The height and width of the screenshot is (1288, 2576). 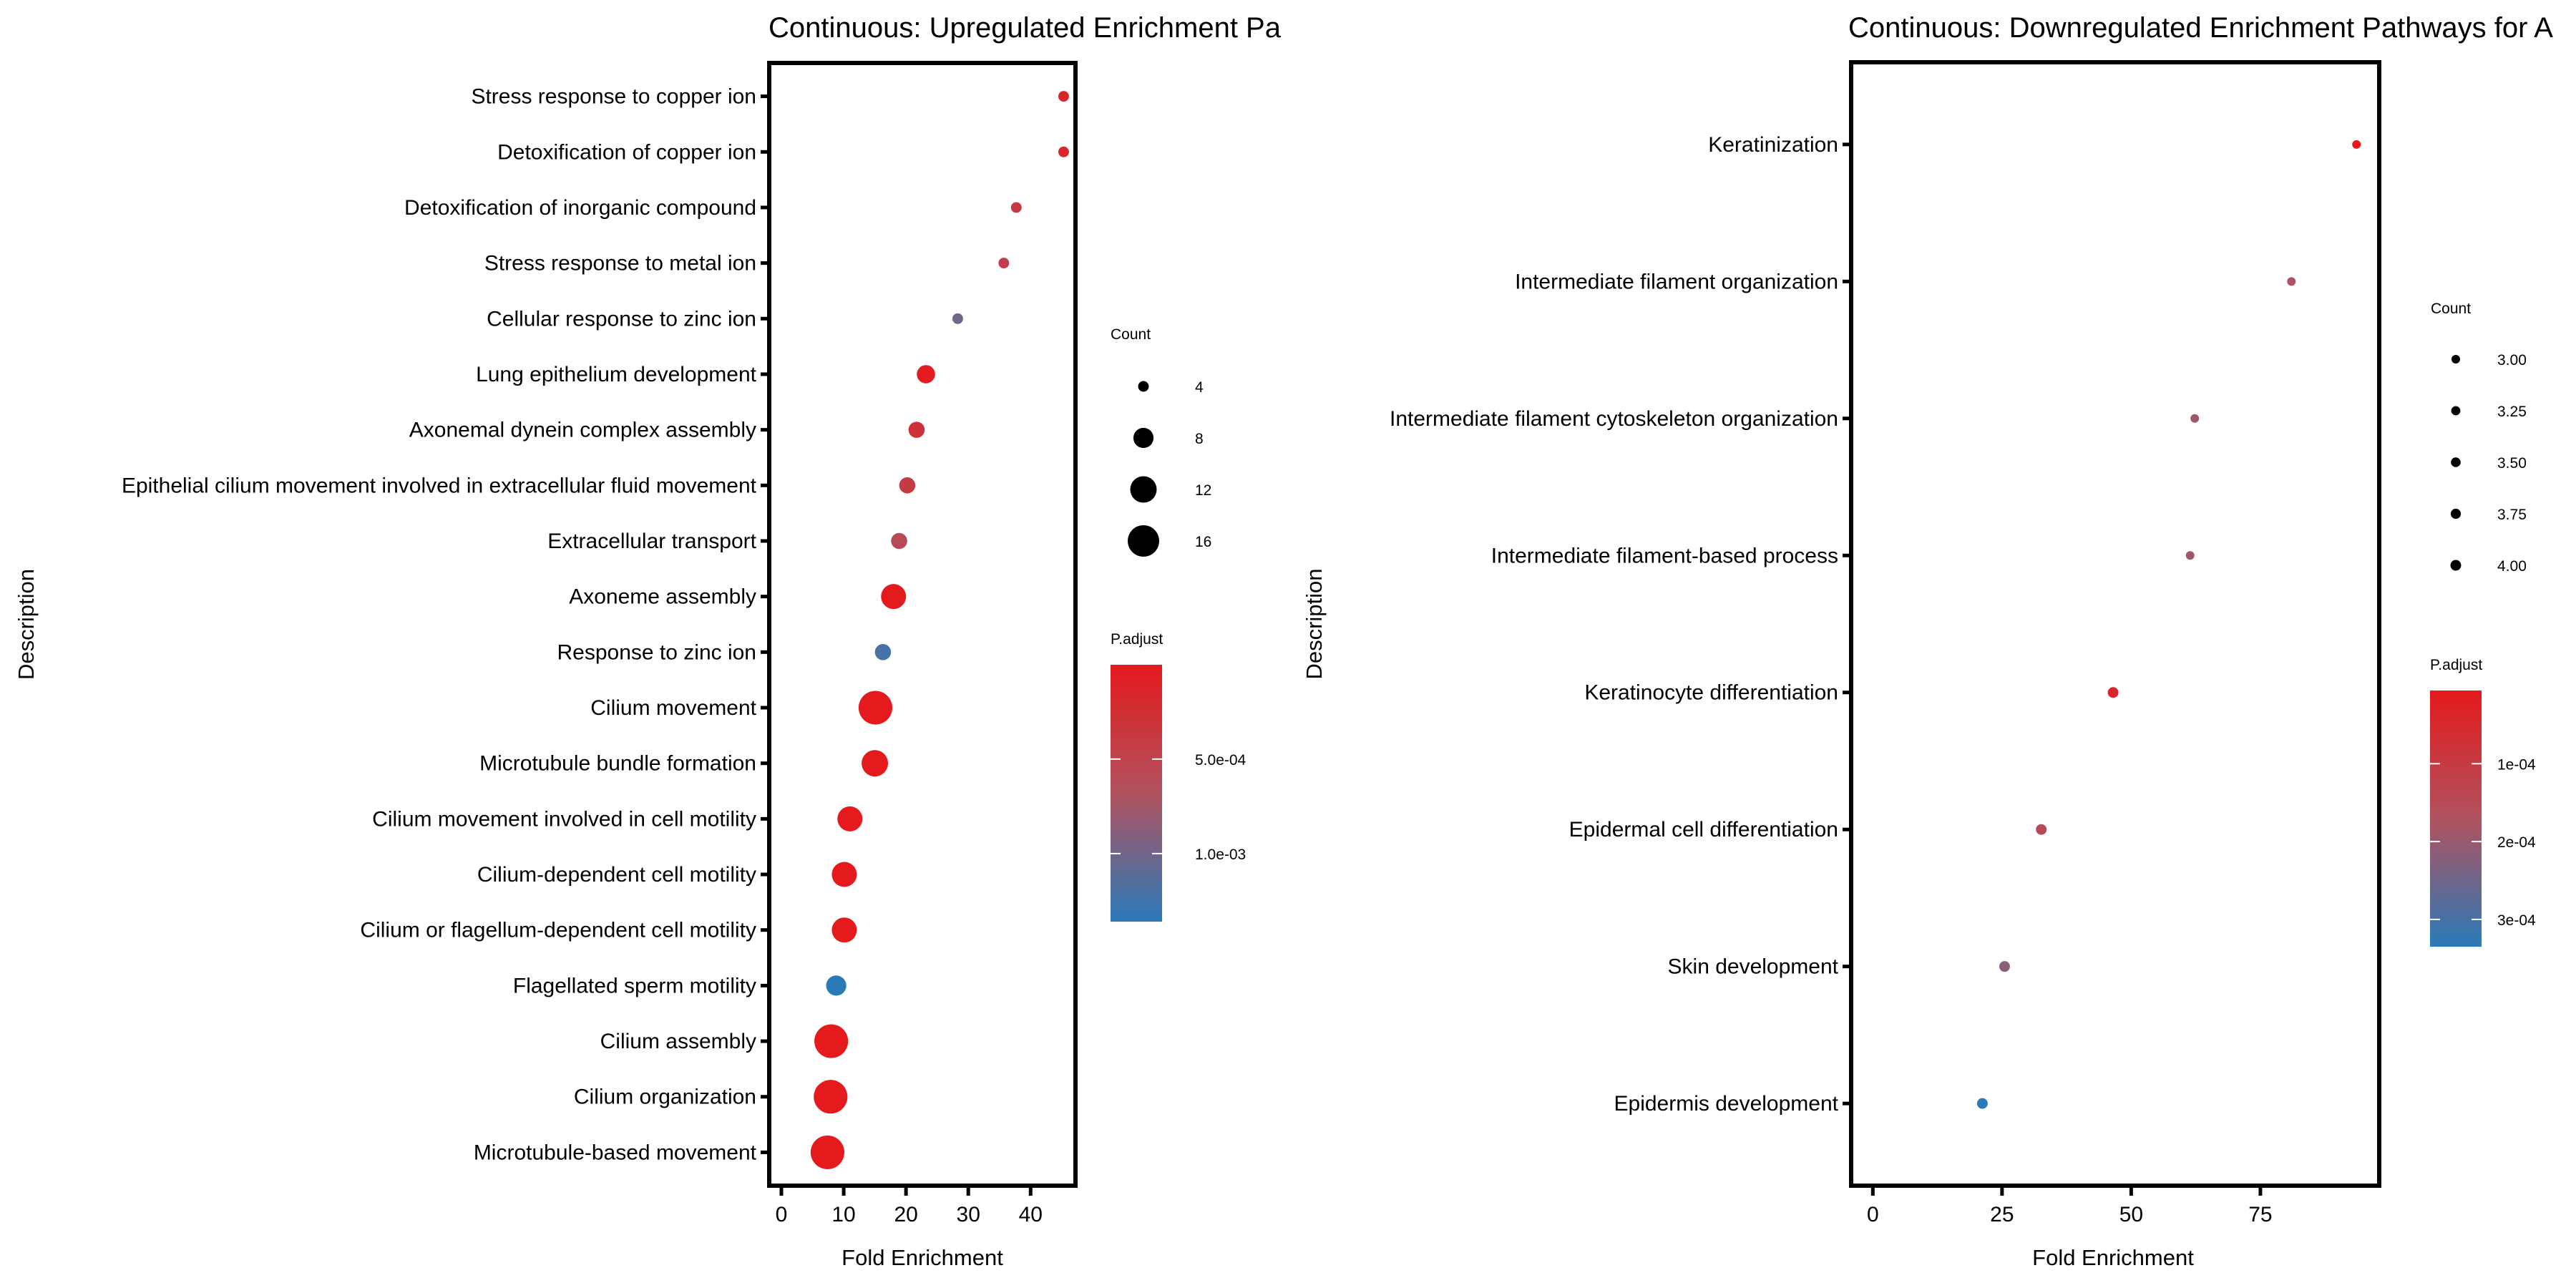 What do you see at coordinates (1773, 145) in the screenshot?
I see `y-tick-label: Keratinization` at bounding box center [1773, 145].